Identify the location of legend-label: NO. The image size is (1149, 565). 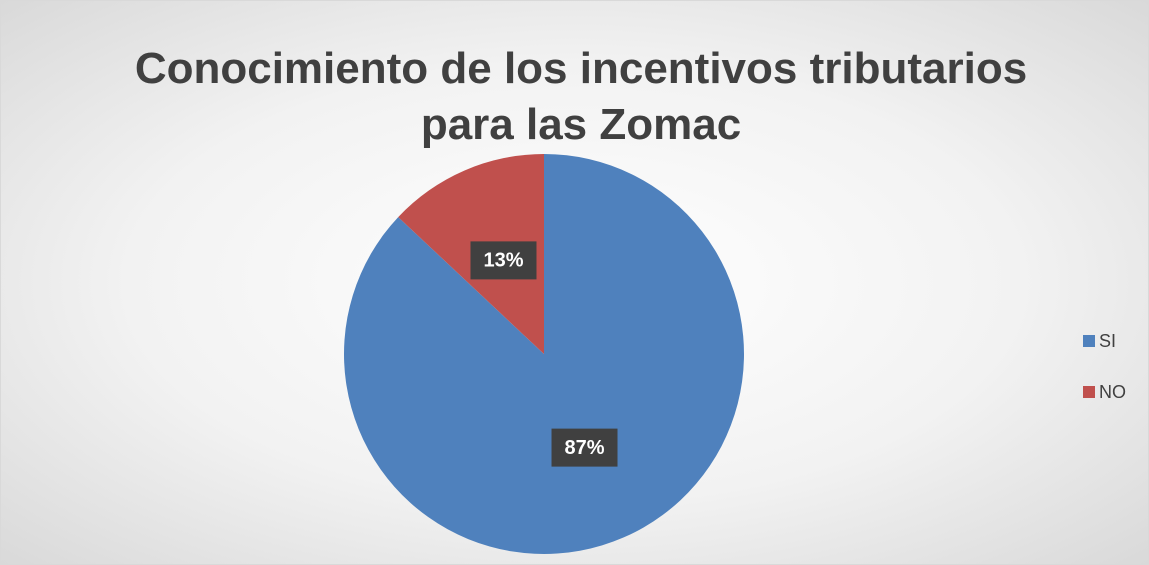
(1112, 392).